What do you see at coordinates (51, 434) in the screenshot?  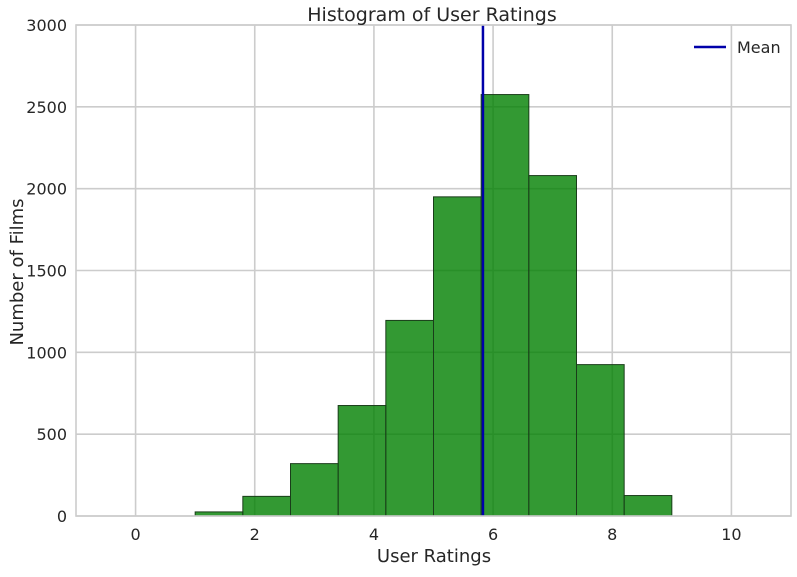 I see `y-tick-label: 500` at bounding box center [51, 434].